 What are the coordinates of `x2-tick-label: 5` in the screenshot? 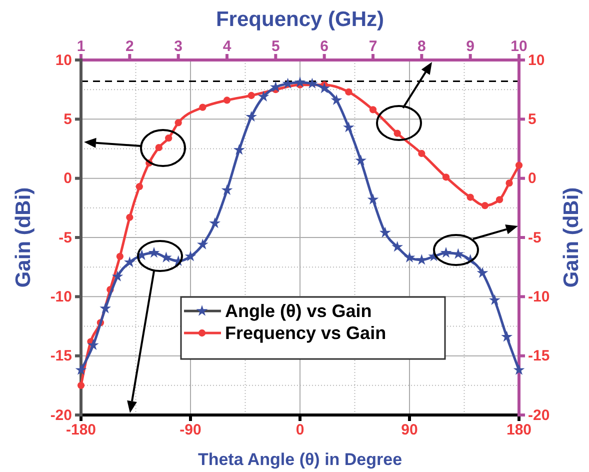 It's located at (275, 46).